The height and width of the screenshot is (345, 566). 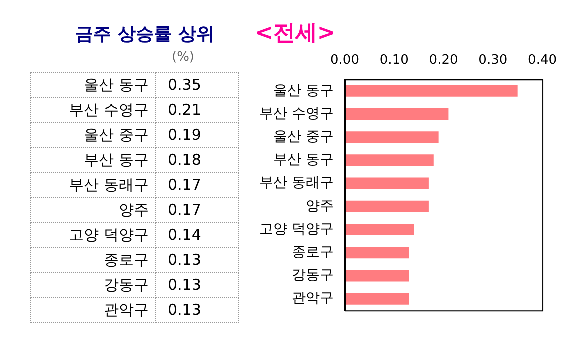 What do you see at coordinates (116, 135) in the screenshot?
I see `category-label: 울산 중구` at bounding box center [116, 135].